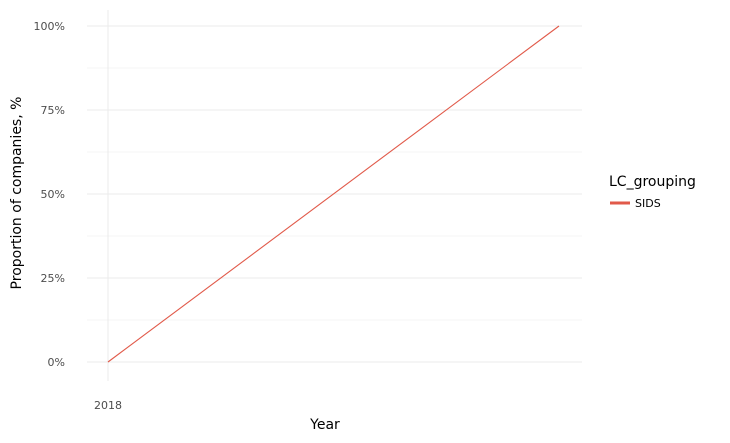 The height and width of the screenshot is (443, 730). What do you see at coordinates (324, 425) in the screenshot?
I see `x-axis-title: Year` at bounding box center [324, 425].